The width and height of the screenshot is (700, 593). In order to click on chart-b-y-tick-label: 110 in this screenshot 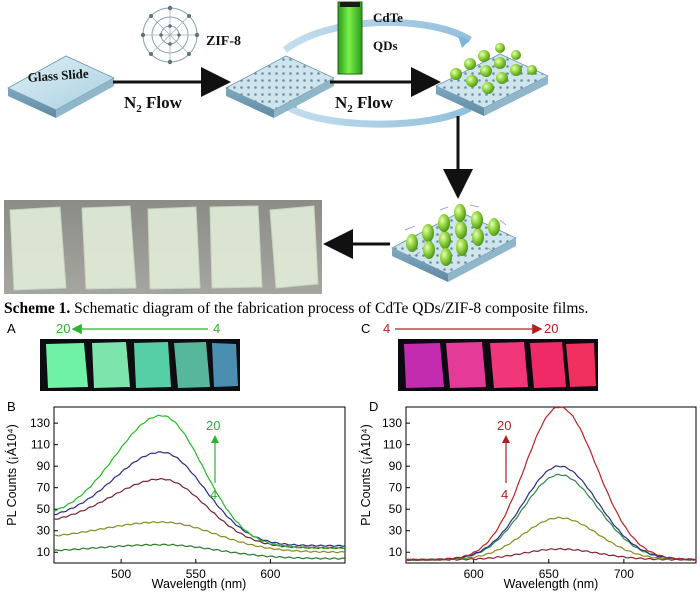, I will do `click(40, 445)`.